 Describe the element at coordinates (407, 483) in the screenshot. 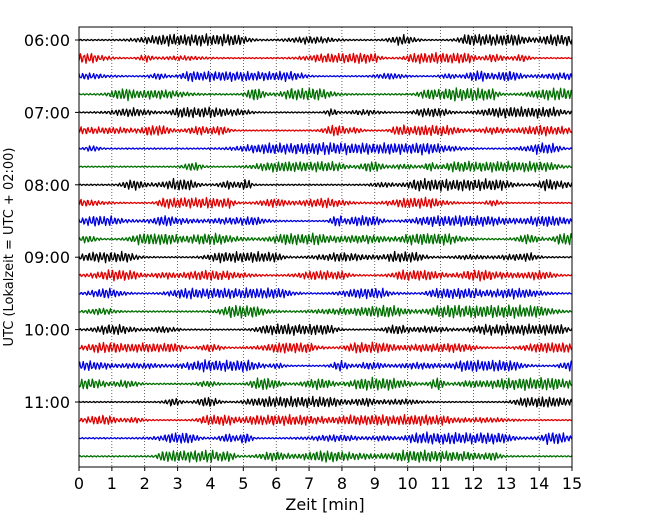

I see `x-tick-label: 10` at that location.